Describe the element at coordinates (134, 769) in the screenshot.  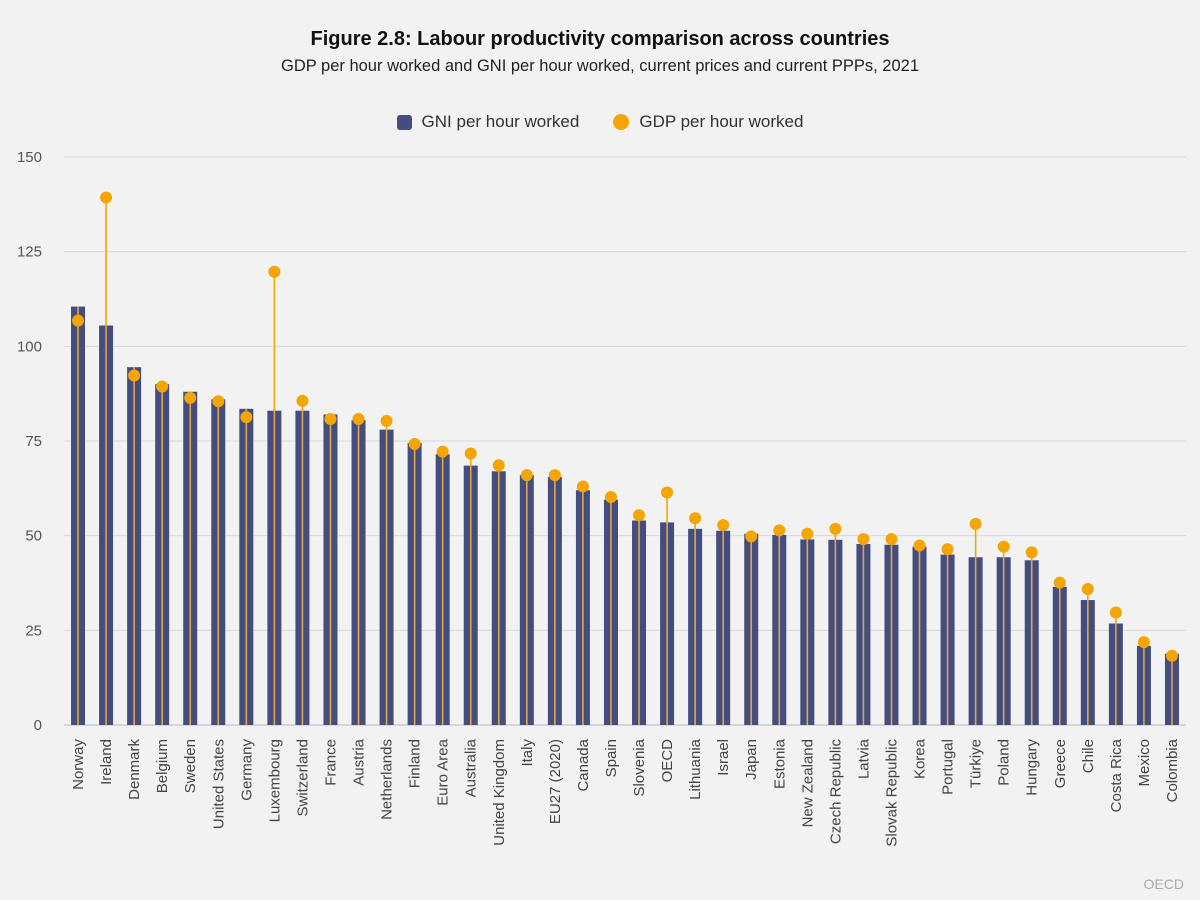
I see `x-tick-label: Denmark` at that location.